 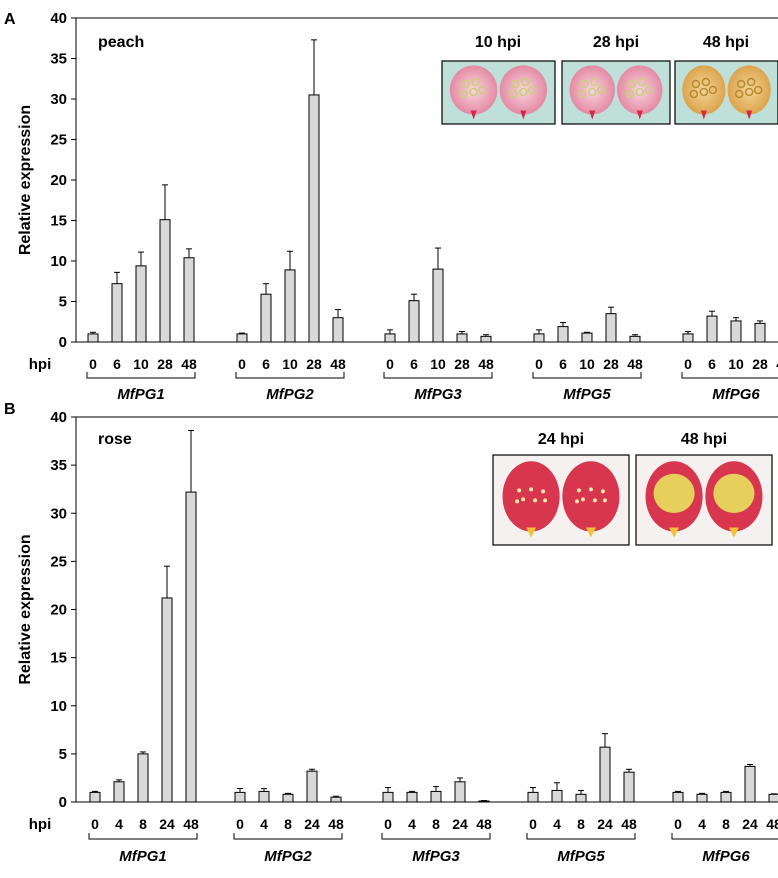 I want to click on inset-label: 24 hpi, so click(x=561, y=439).